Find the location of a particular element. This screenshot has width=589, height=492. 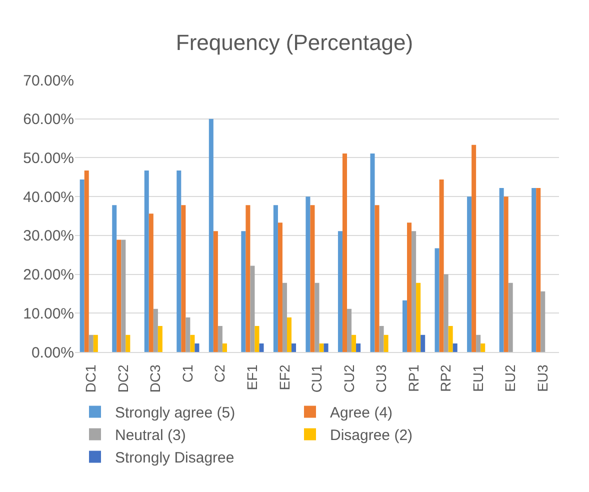

legend-label: Neutral (3) is located at coordinates (150, 435).